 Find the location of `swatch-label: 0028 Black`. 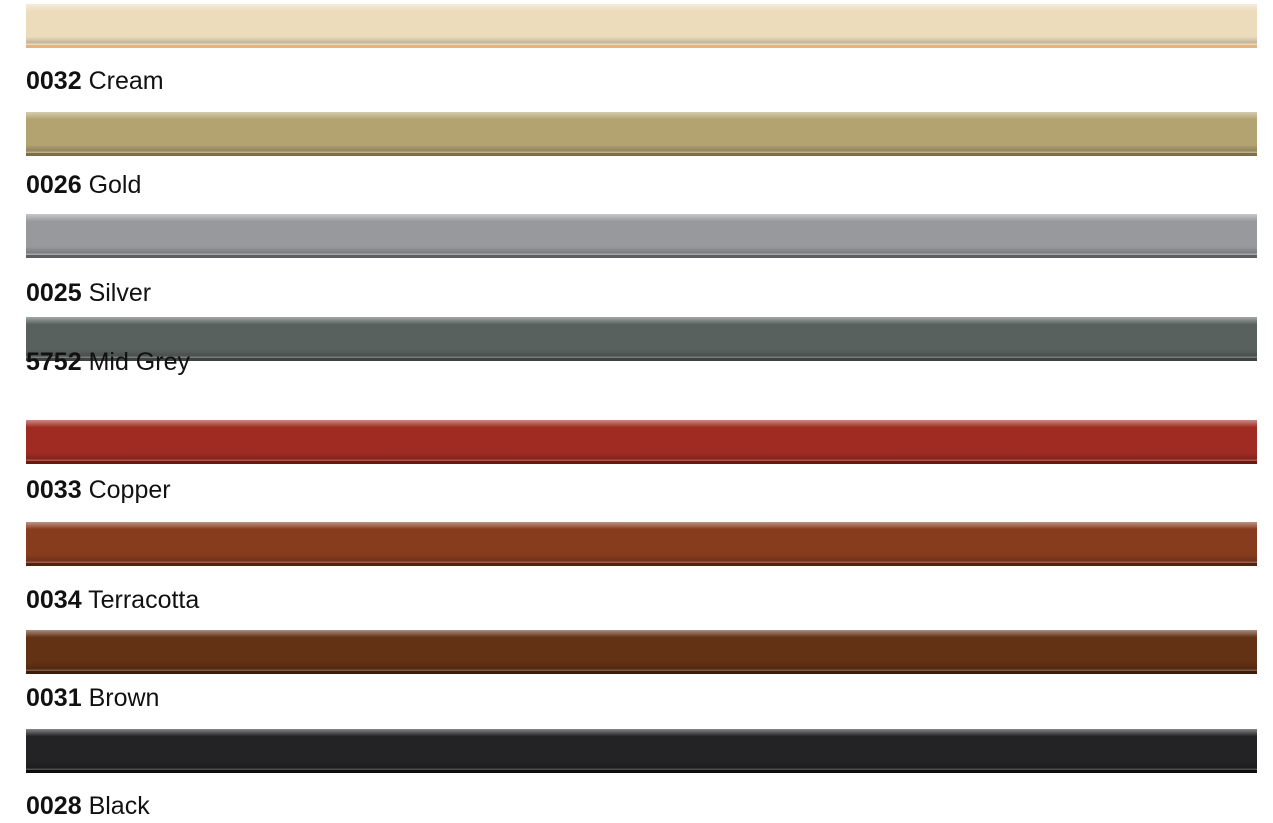

swatch-label: 0028 Black is located at coordinates (88, 806).